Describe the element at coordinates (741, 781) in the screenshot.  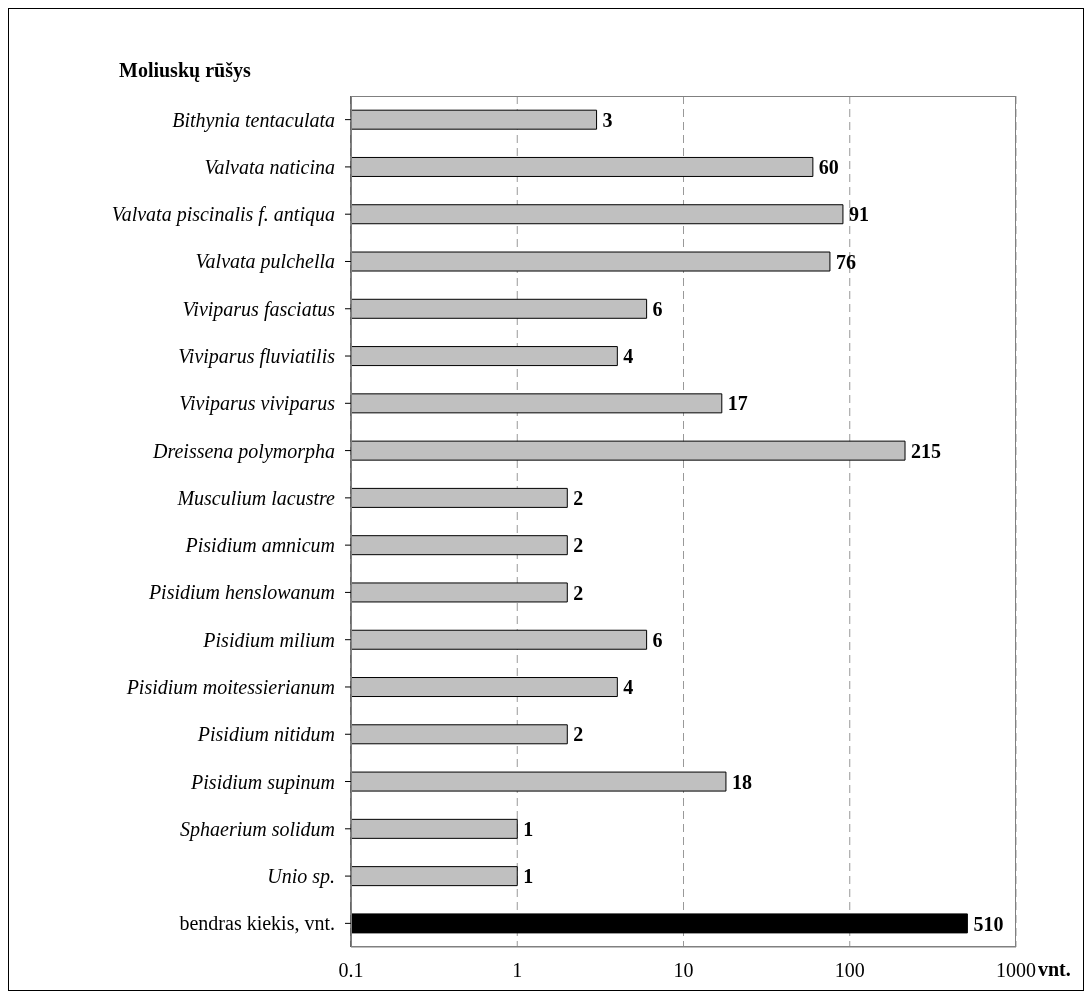
I see `data-label: 18` at that location.